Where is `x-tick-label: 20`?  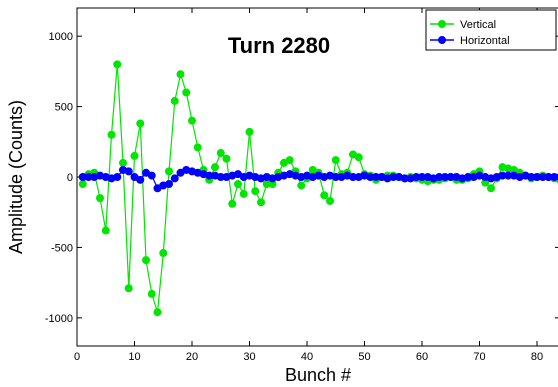
x-tick-label: 20 is located at coordinates (192, 357).